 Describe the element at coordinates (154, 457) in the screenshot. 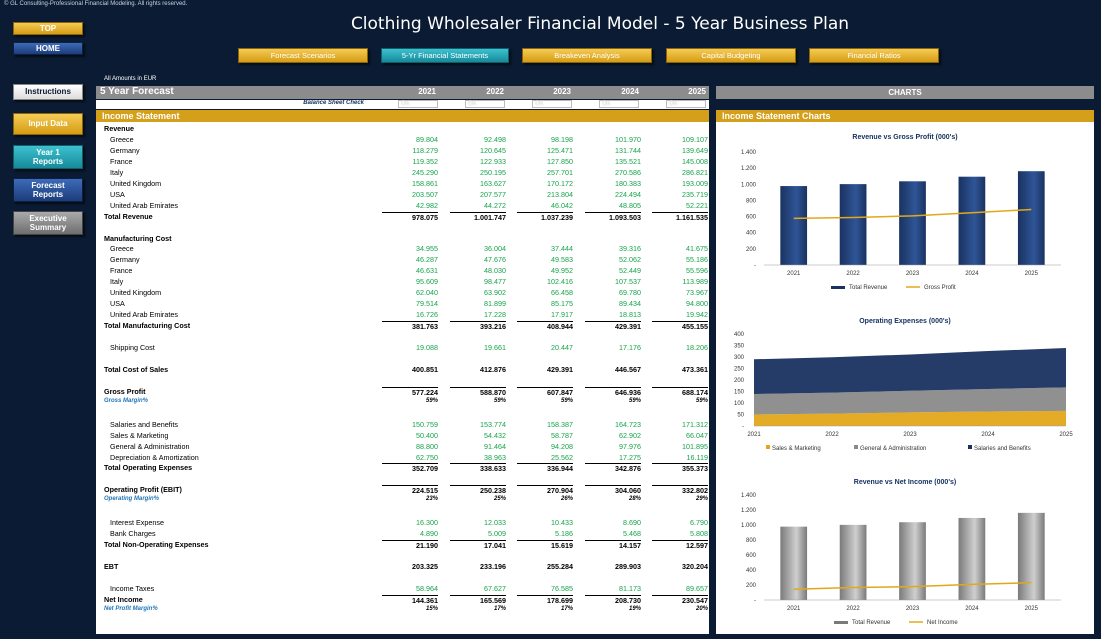

I see `row-label: Depreciation & Amortization` at that location.